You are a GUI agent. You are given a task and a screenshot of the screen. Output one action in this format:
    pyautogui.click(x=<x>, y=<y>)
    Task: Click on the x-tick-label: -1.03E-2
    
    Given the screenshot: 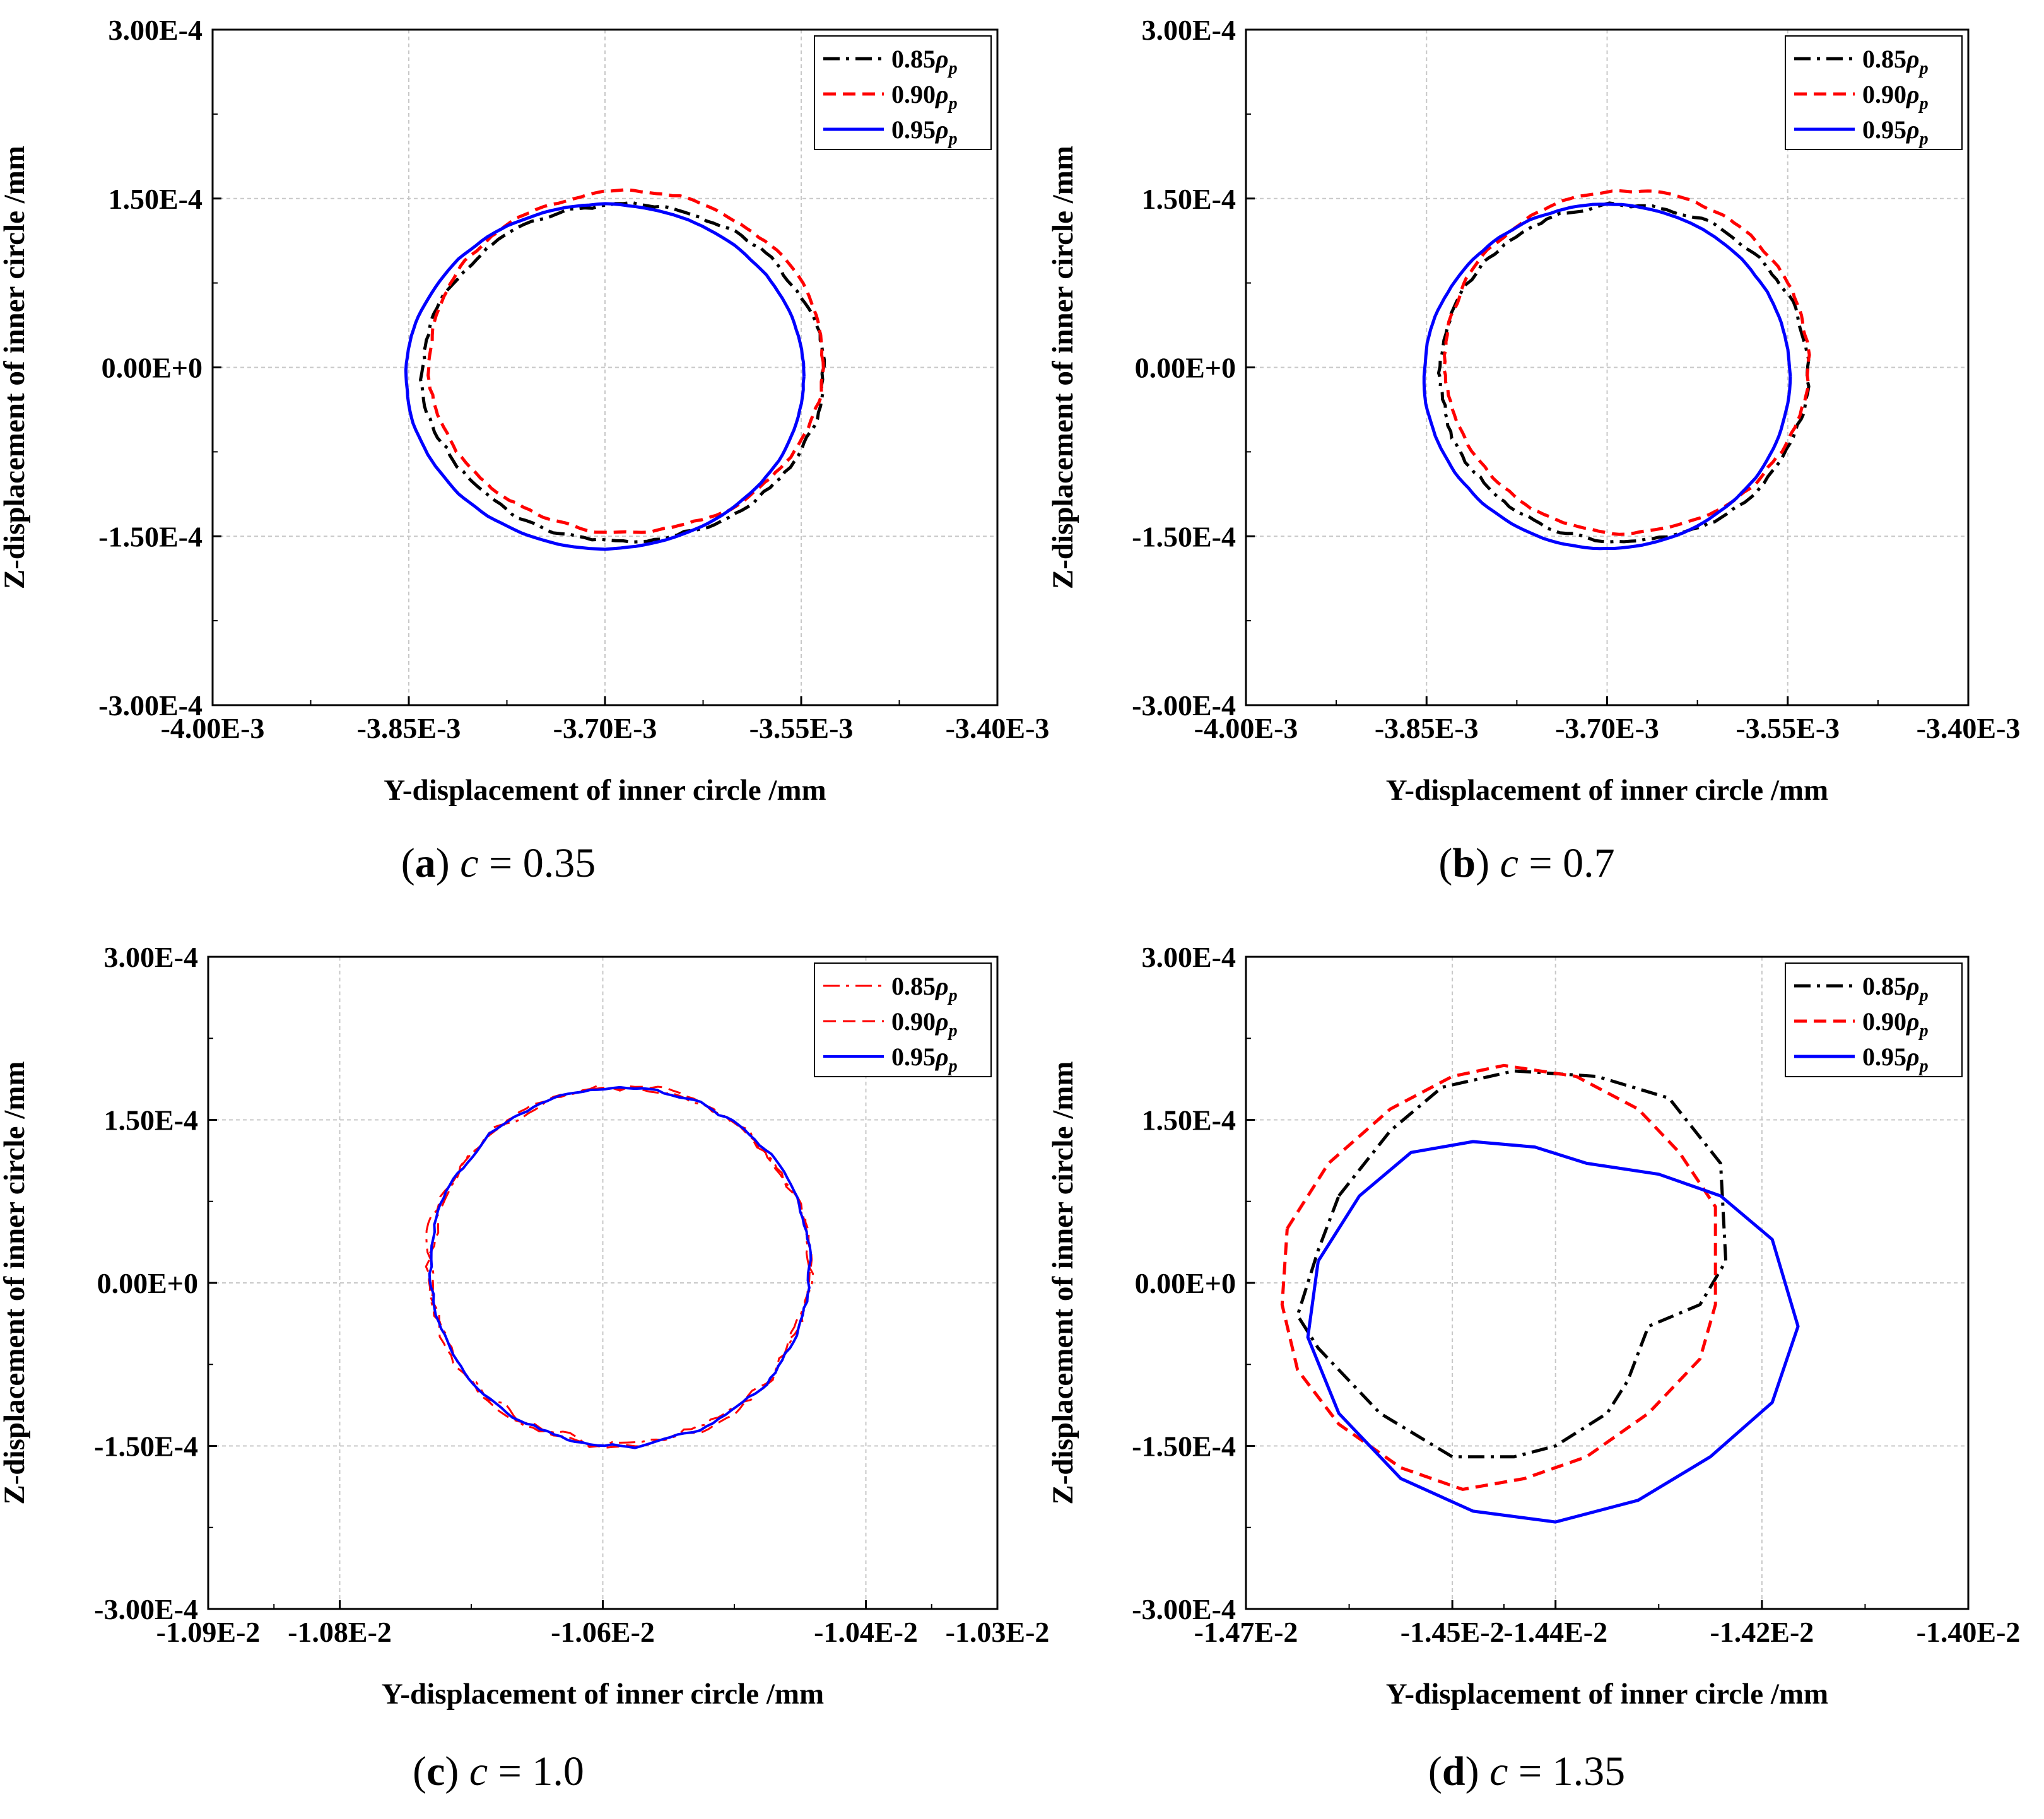 What is the action you would take?
    pyautogui.click(x=998, y=1632)
    